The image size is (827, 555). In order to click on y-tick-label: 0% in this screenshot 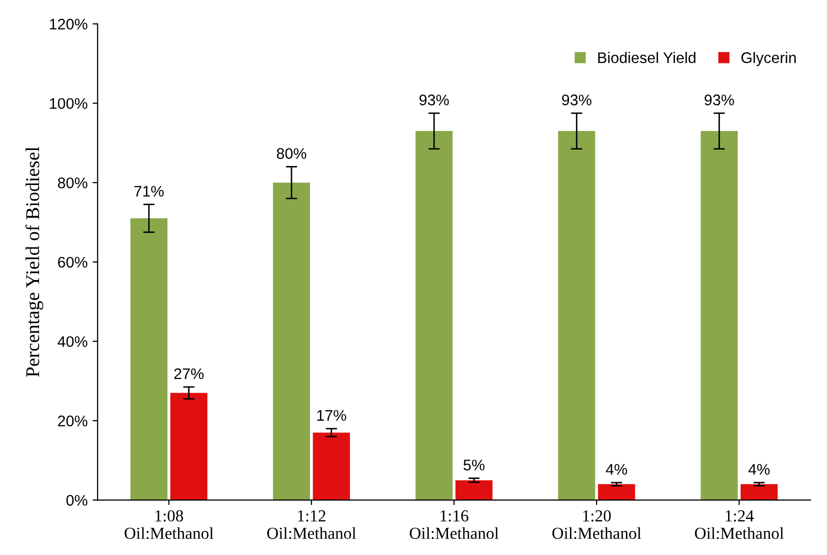, I will do `click(77, 500)`.